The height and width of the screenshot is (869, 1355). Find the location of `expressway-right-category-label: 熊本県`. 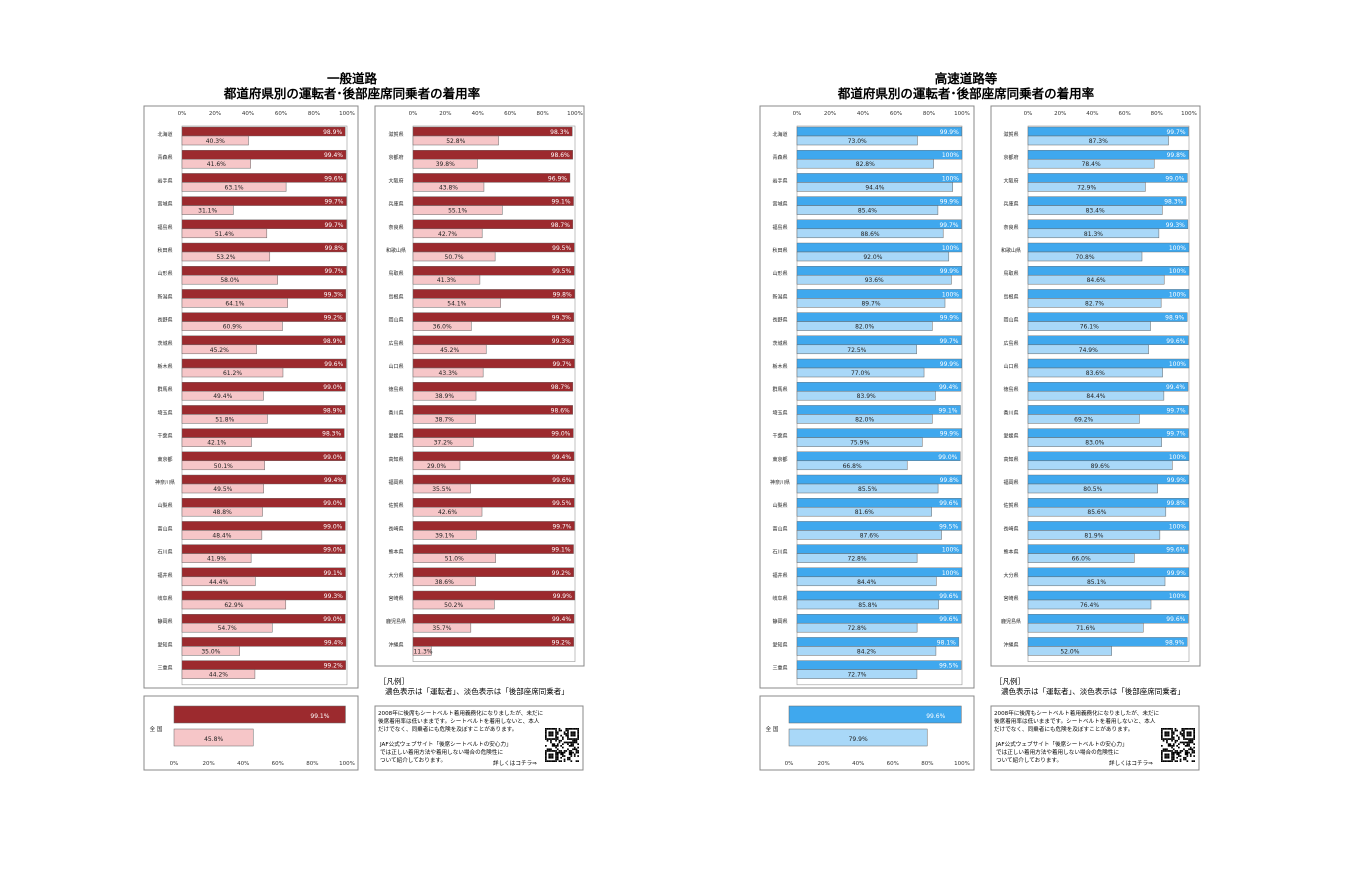

expressway-right-category-label: 熊本県 is located at coordinates (1010, 552).